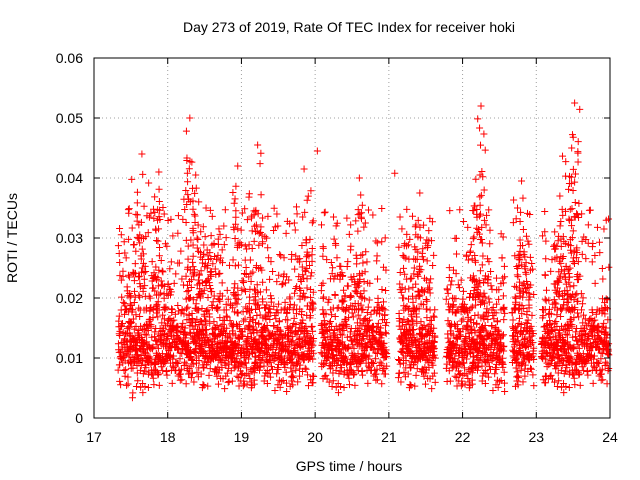  I want to click on x-tick-label: 22, so click(463, 437).